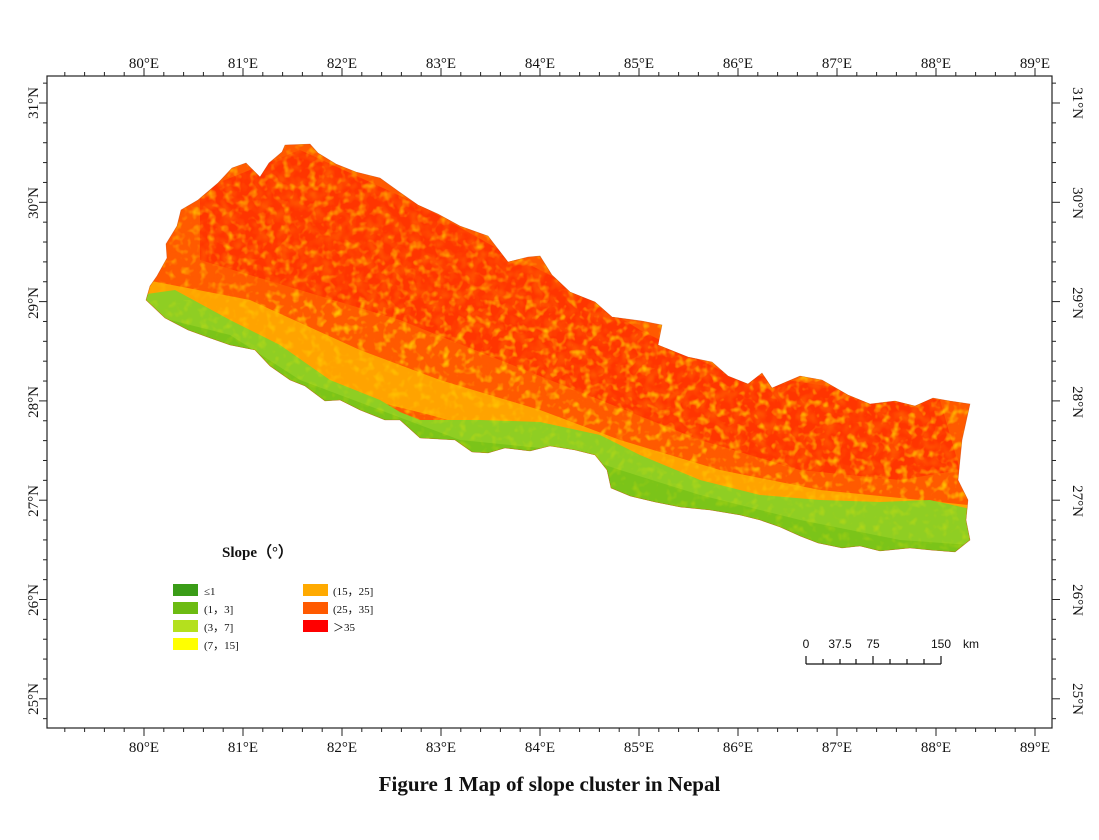  What do you see at coordinates (353, 610) in the screenshot?
I see `legend-label: (25，35]` at bounding box center [353, 610].